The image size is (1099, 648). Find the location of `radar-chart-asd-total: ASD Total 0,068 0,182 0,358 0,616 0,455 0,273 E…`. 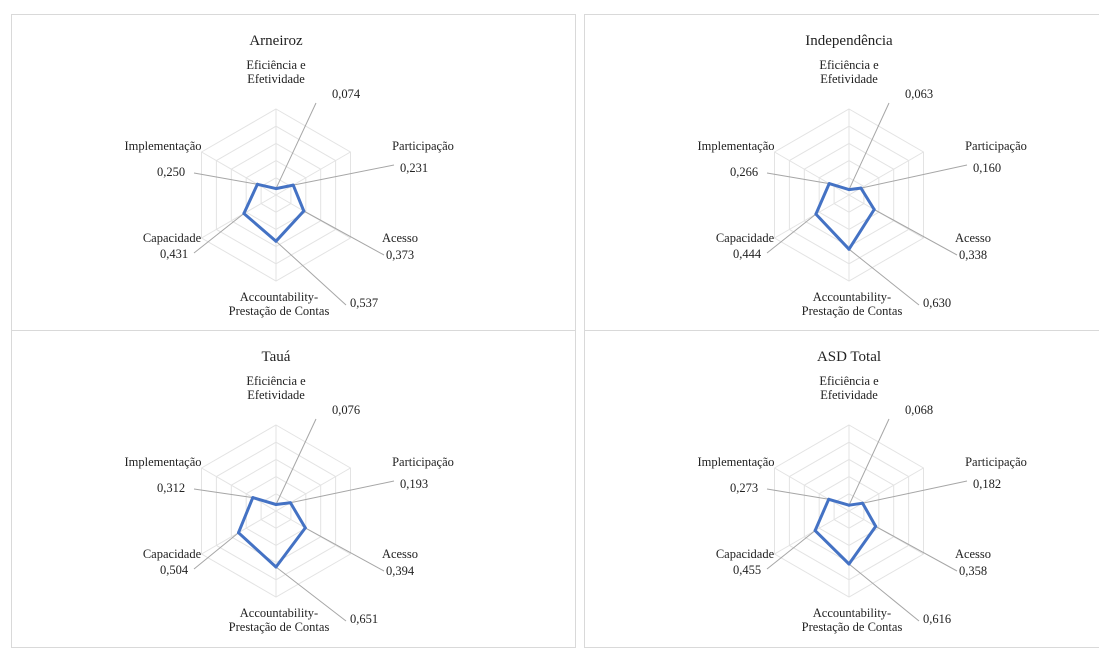

radar-chart-asd-total: ASD Total 0,068 0,182 0,358 0,616 0,455 0,273 E… is located at coordinates (862, 491).